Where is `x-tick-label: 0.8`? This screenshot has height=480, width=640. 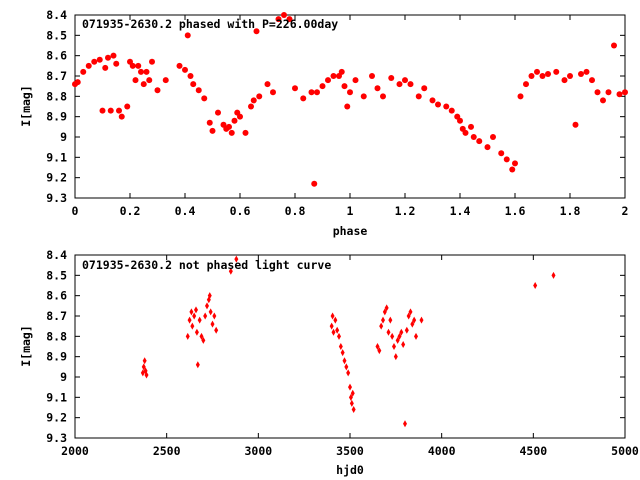
x-tick-label: 0.8 is located at coordinates (295, 211).